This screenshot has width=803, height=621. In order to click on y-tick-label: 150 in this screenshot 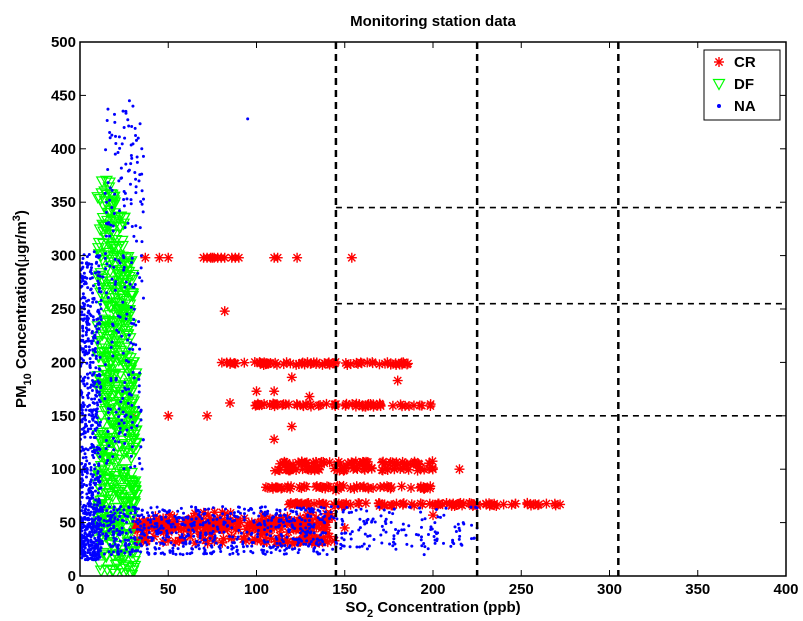, I will do `click(63, 416)`.